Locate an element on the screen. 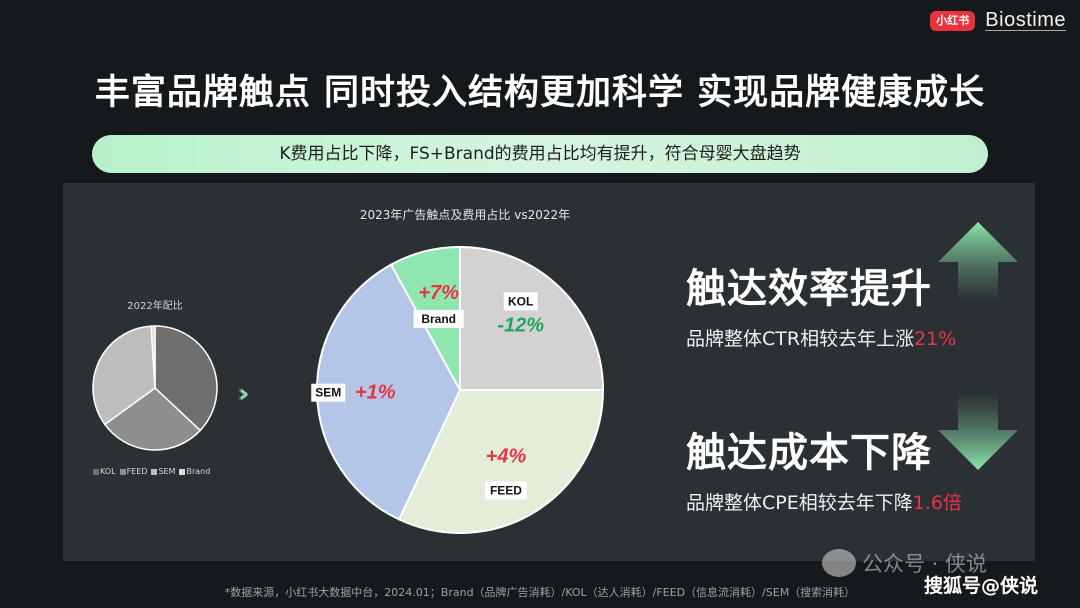  slice-label-sem: SEM is located at coordinates (328, 393).